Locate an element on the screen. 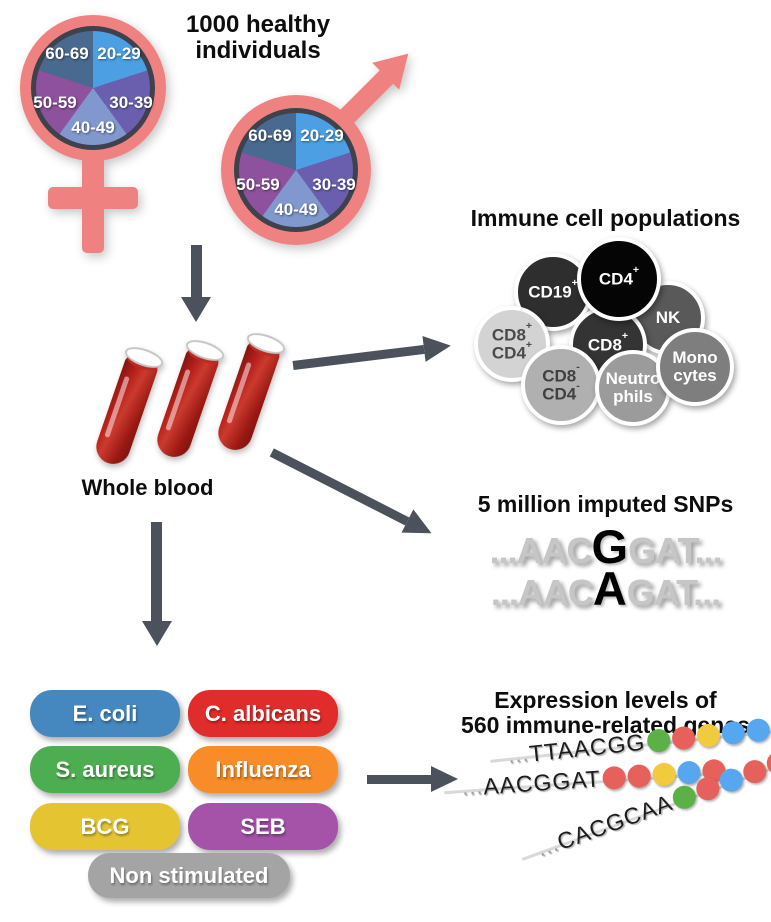  strand-sequence: CACGCAA is located at coordinates (614, 821).